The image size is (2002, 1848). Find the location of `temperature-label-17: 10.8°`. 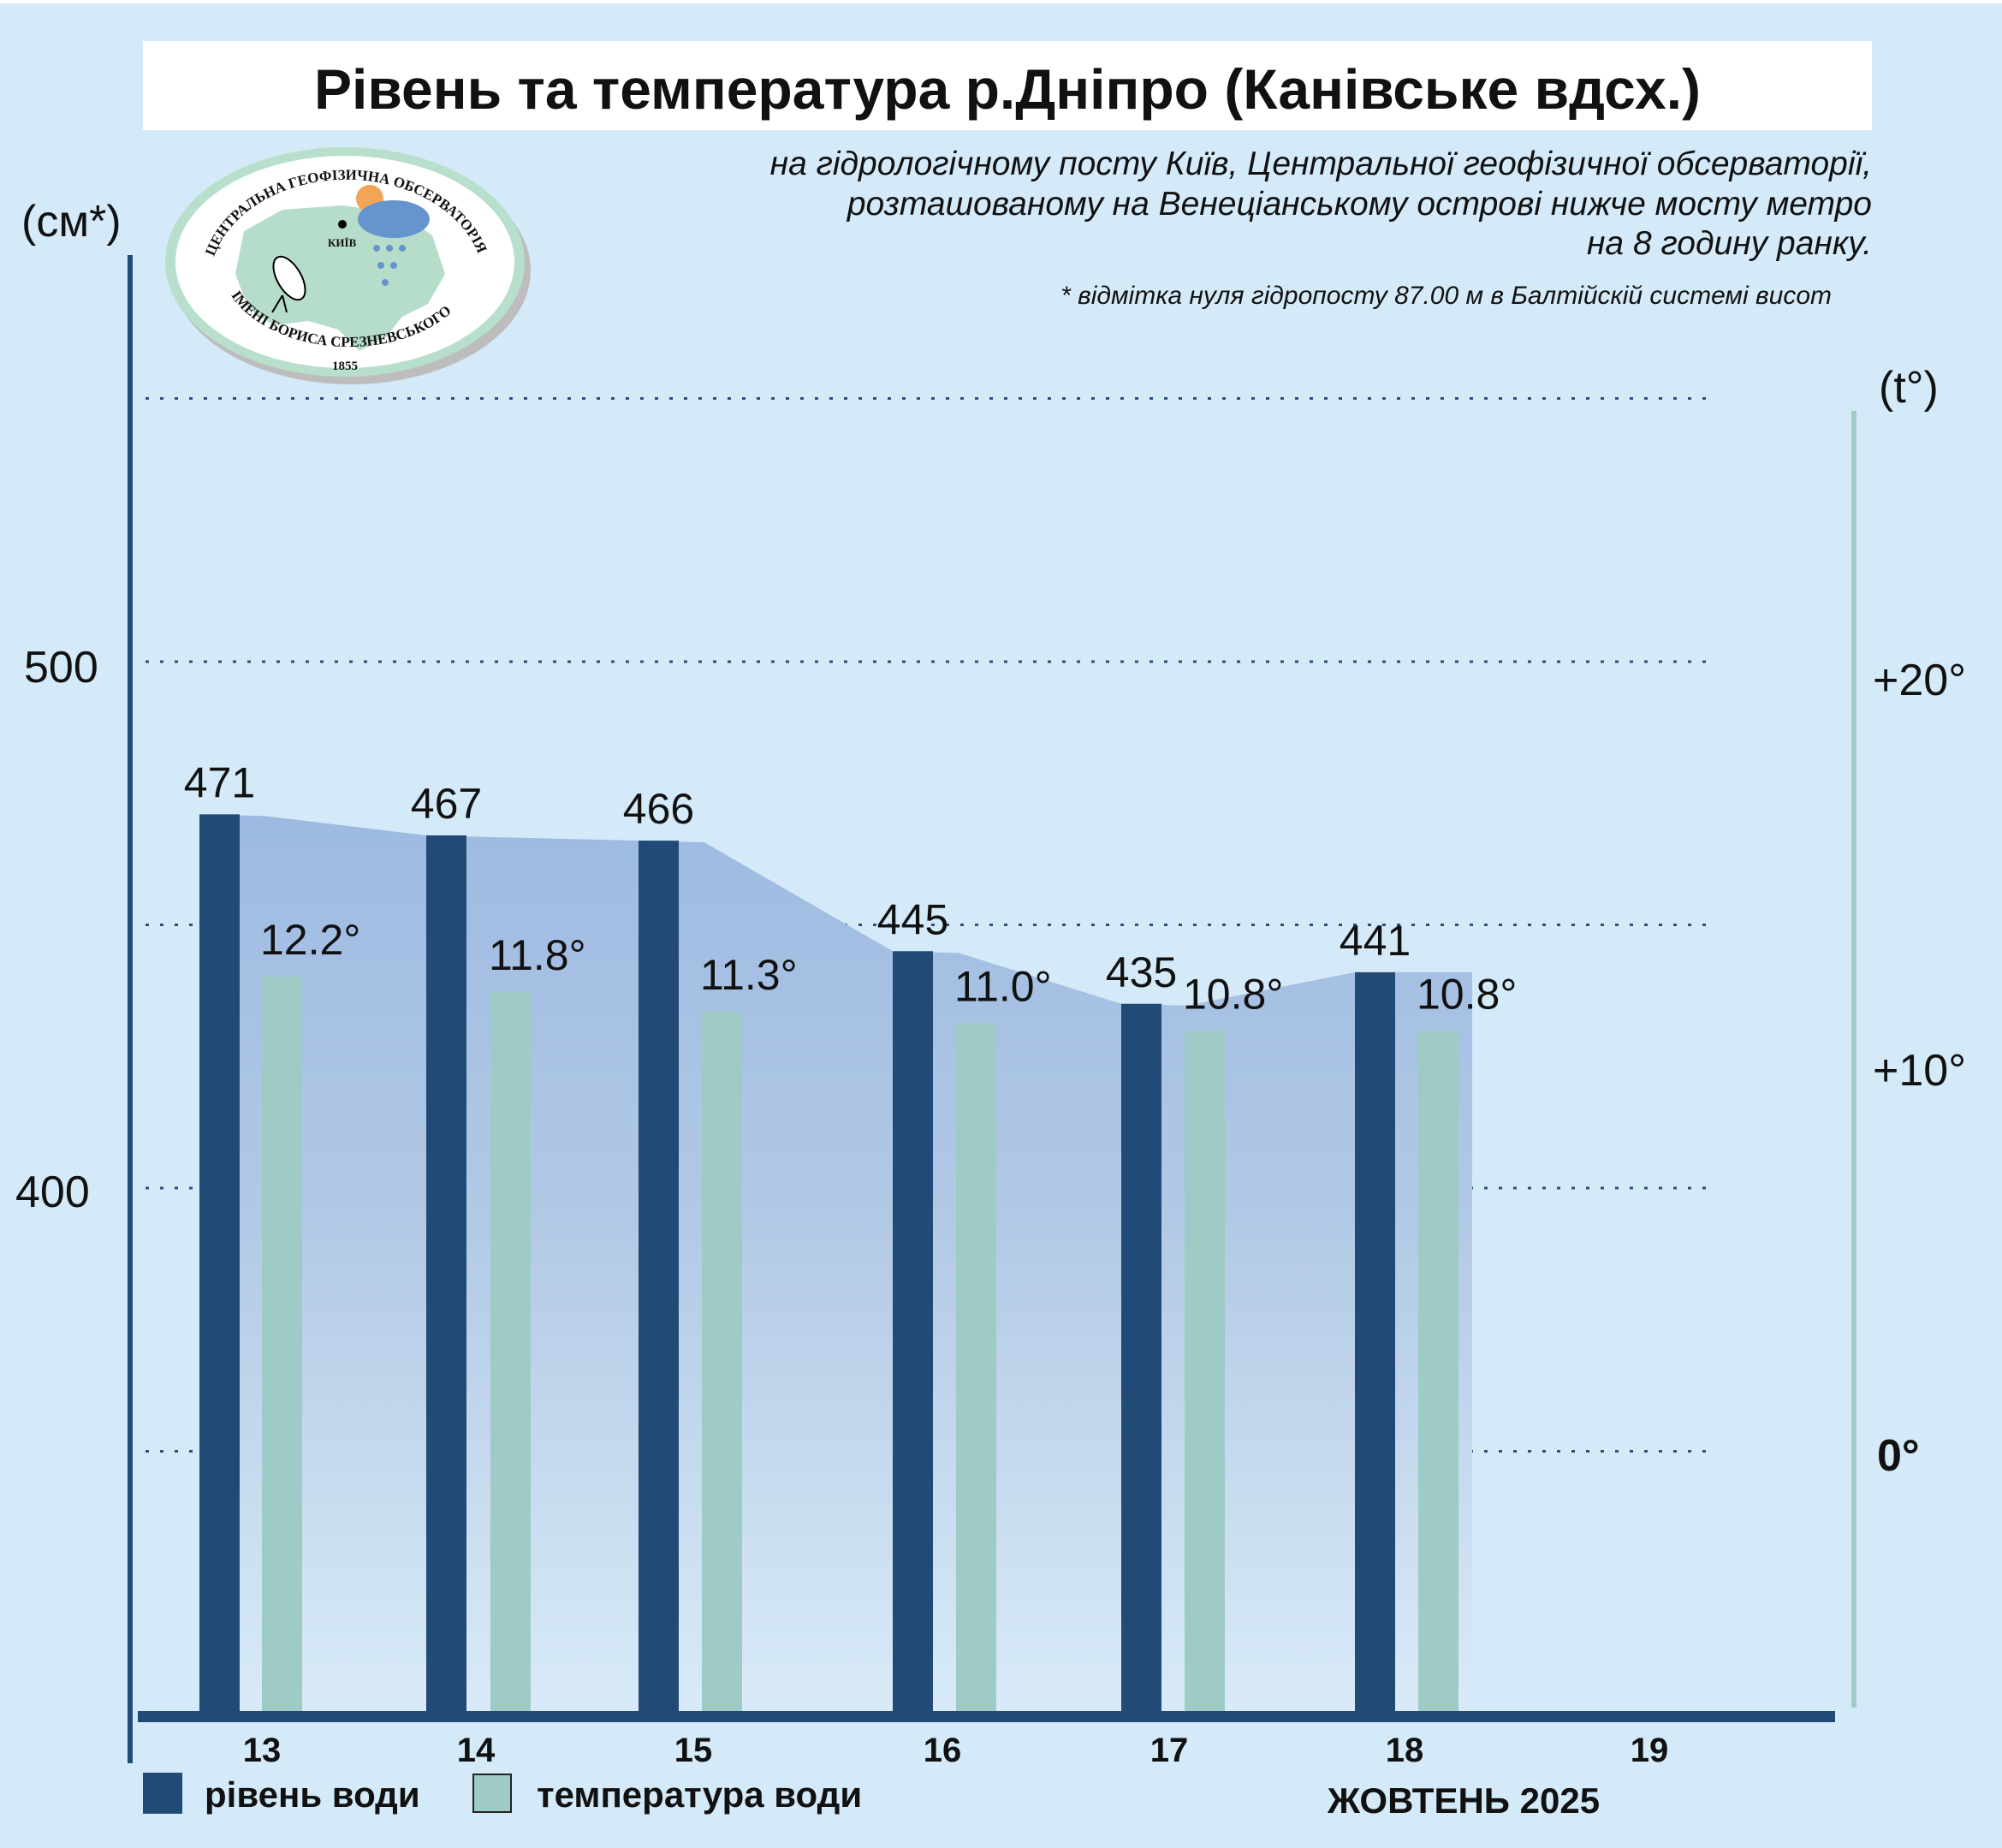

temperature-label-17: 10.8° is located at coordinates (1233, 995).